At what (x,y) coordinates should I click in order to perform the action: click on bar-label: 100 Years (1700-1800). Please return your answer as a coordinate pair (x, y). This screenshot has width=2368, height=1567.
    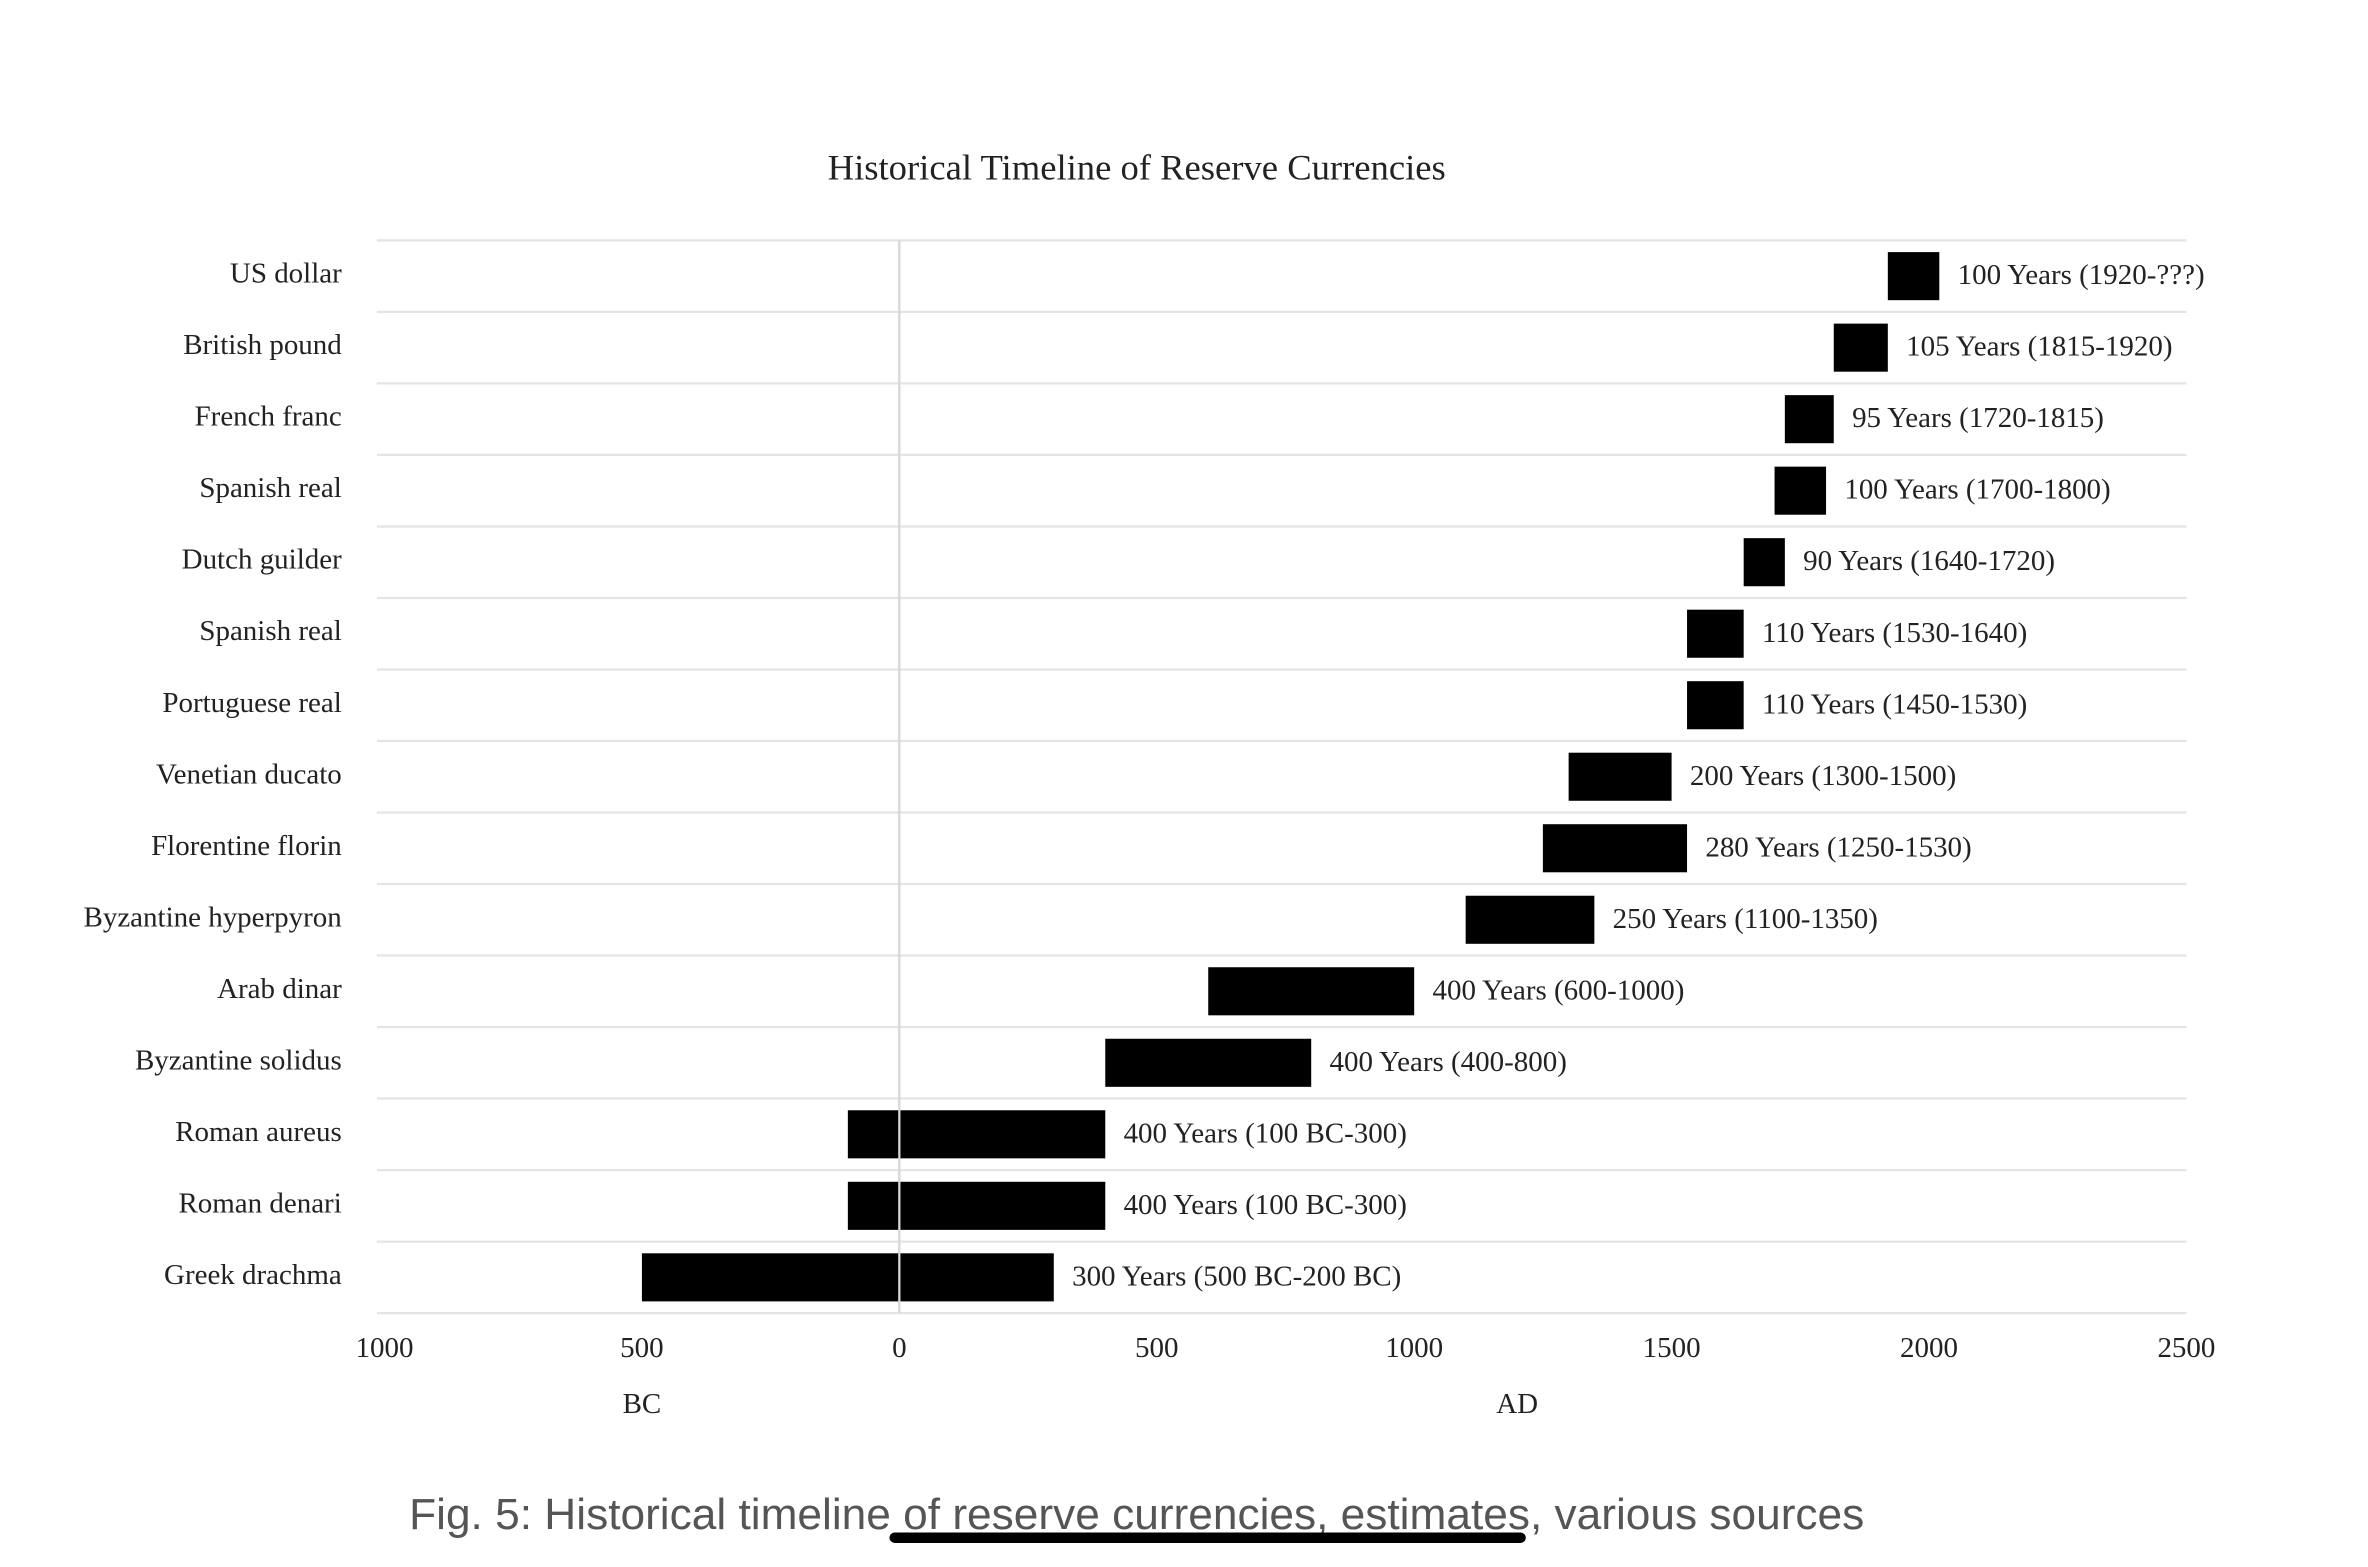
    Looking at the image, I should click on (1977, 490).